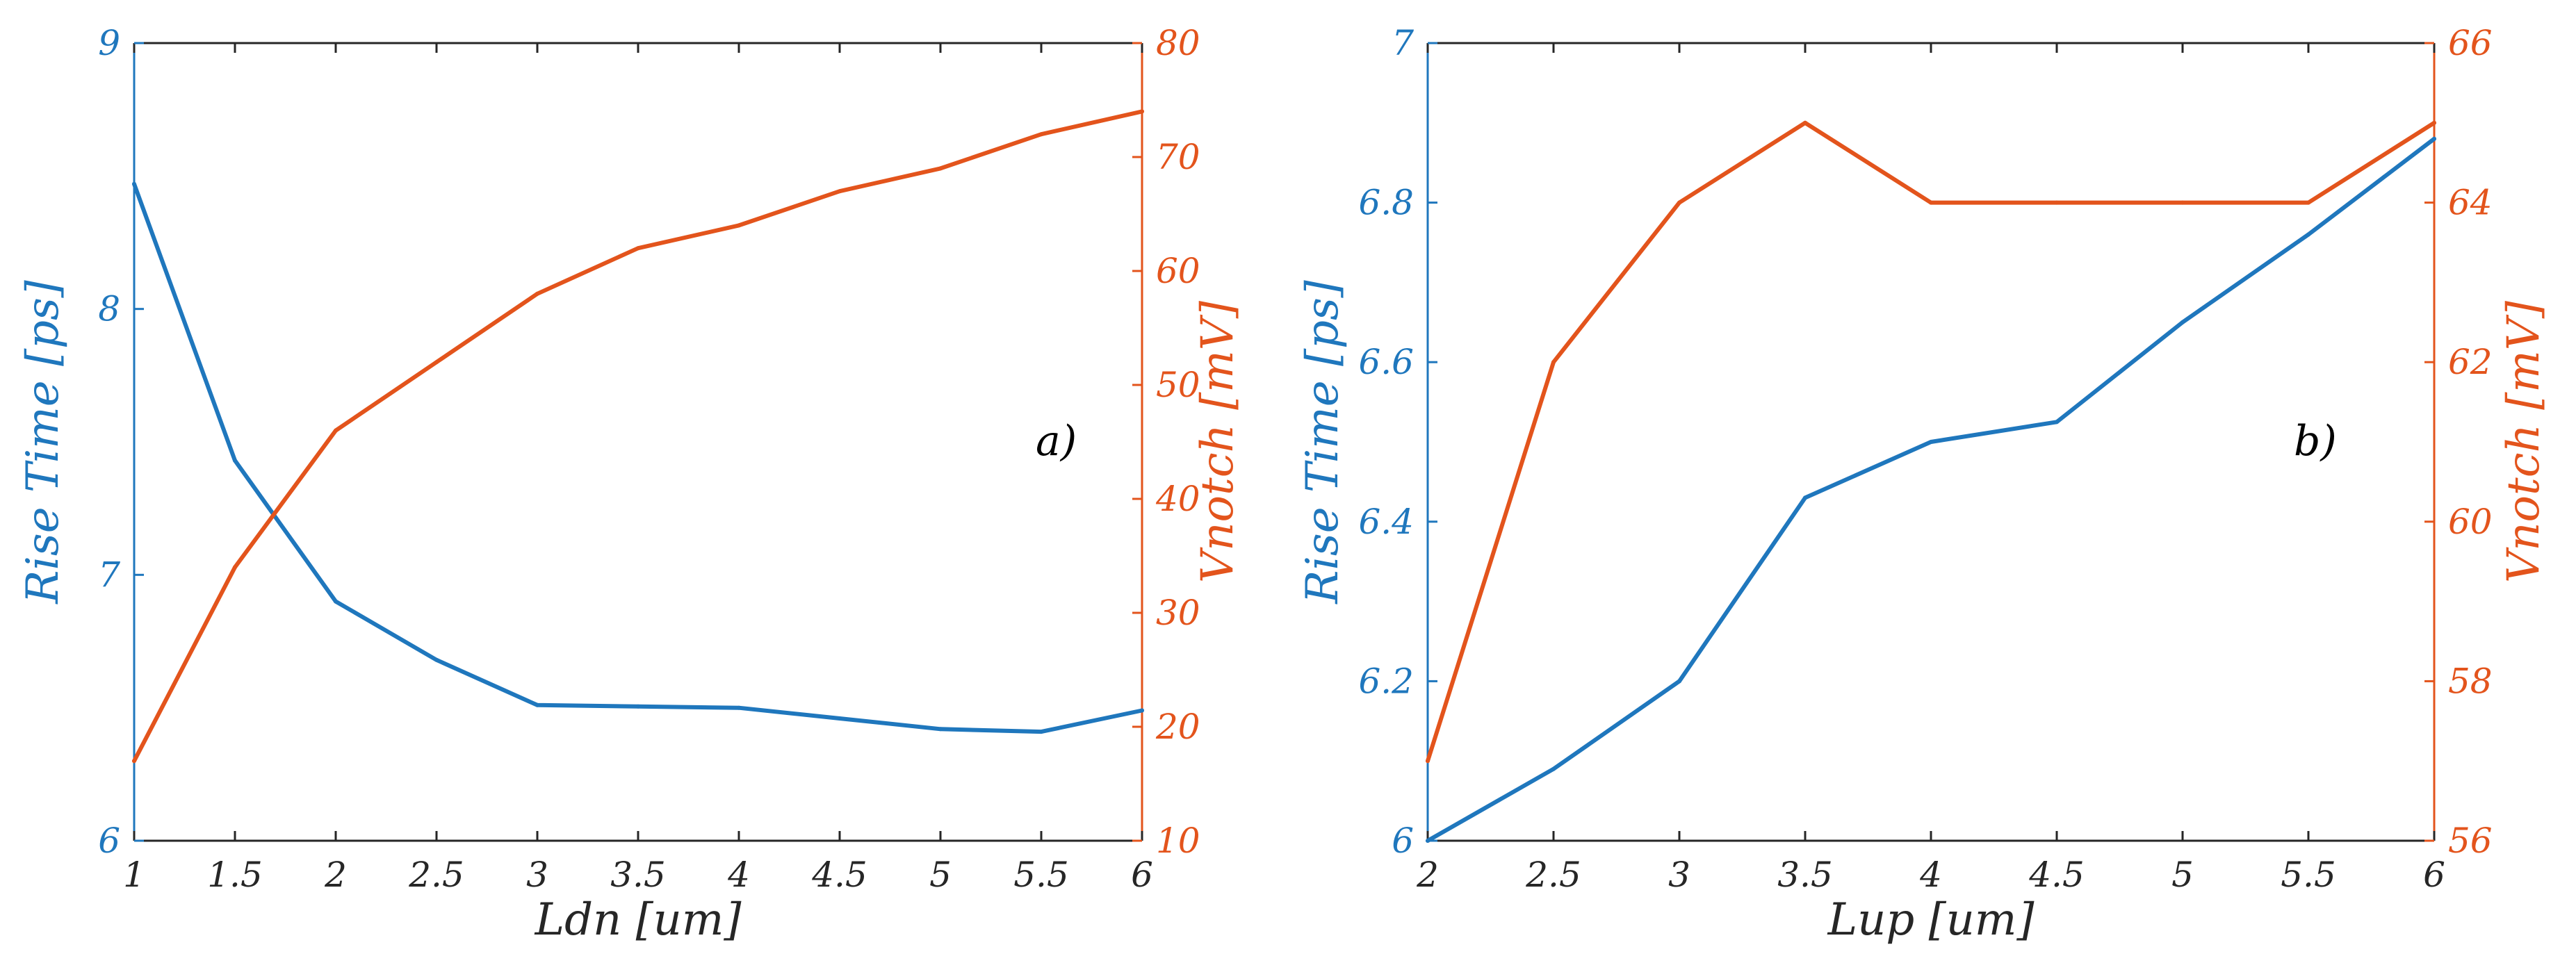 This screenshot has height=979, width=2576. I want to click on y-right-tick-label: 62, so click(2470, 362).